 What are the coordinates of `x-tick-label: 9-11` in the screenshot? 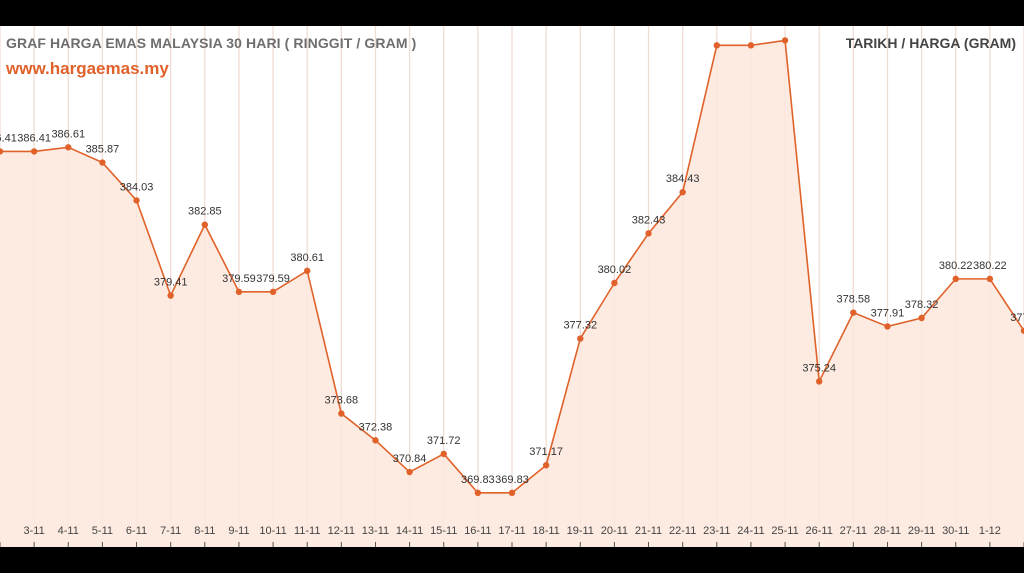 It's located at (238, 531).